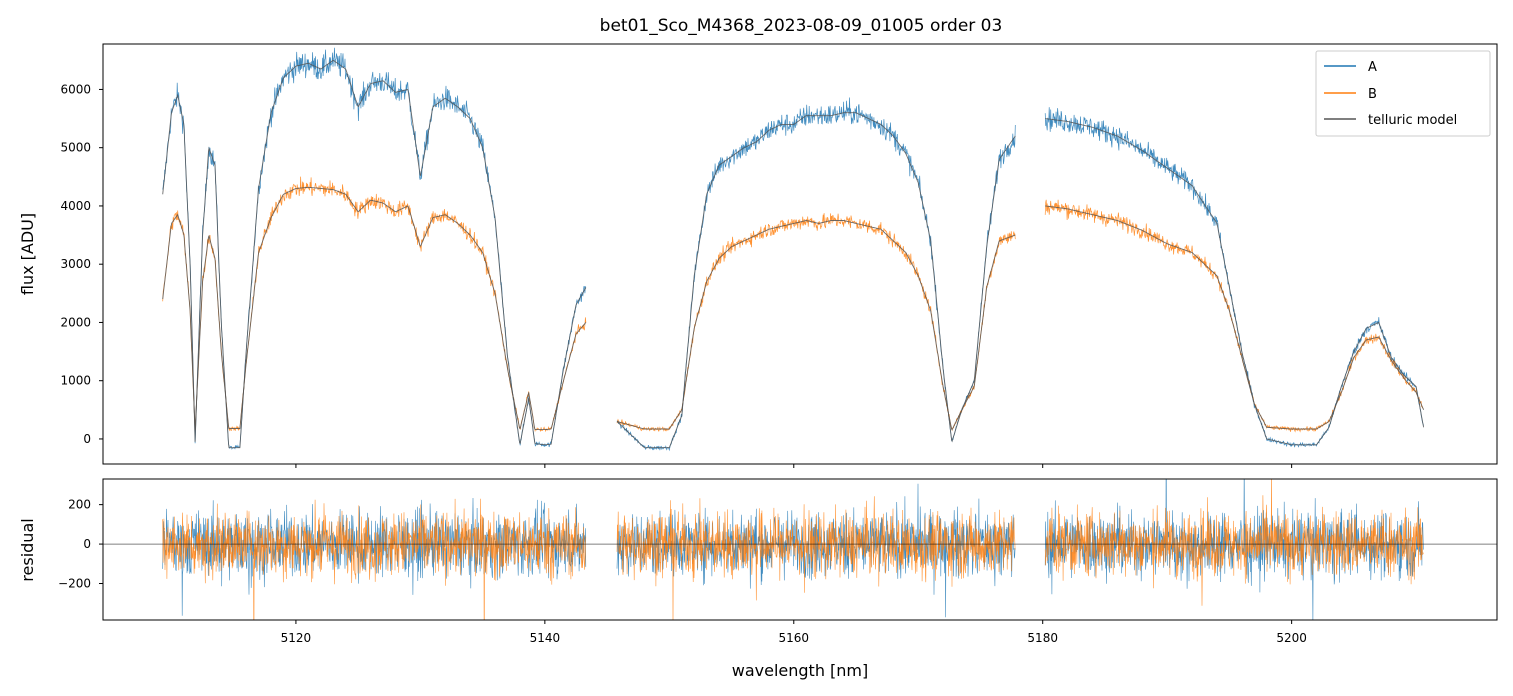  What do you see at coordinates (1372, 67) in the screenshot?
I see `legend-label-a: A` at bounding box center [1372, 67].